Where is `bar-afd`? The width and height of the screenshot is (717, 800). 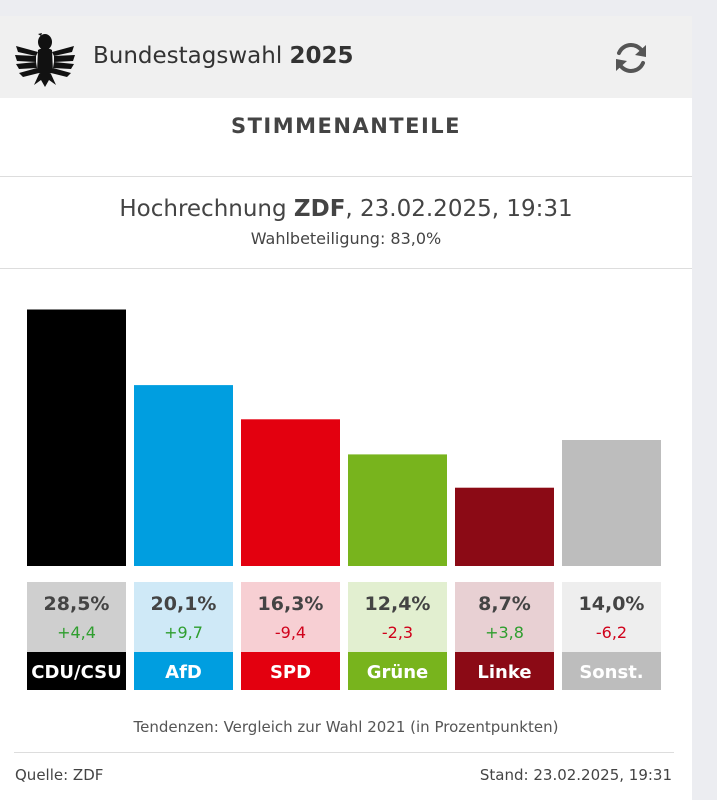 bar-afd is located at coordinates (183, 475).